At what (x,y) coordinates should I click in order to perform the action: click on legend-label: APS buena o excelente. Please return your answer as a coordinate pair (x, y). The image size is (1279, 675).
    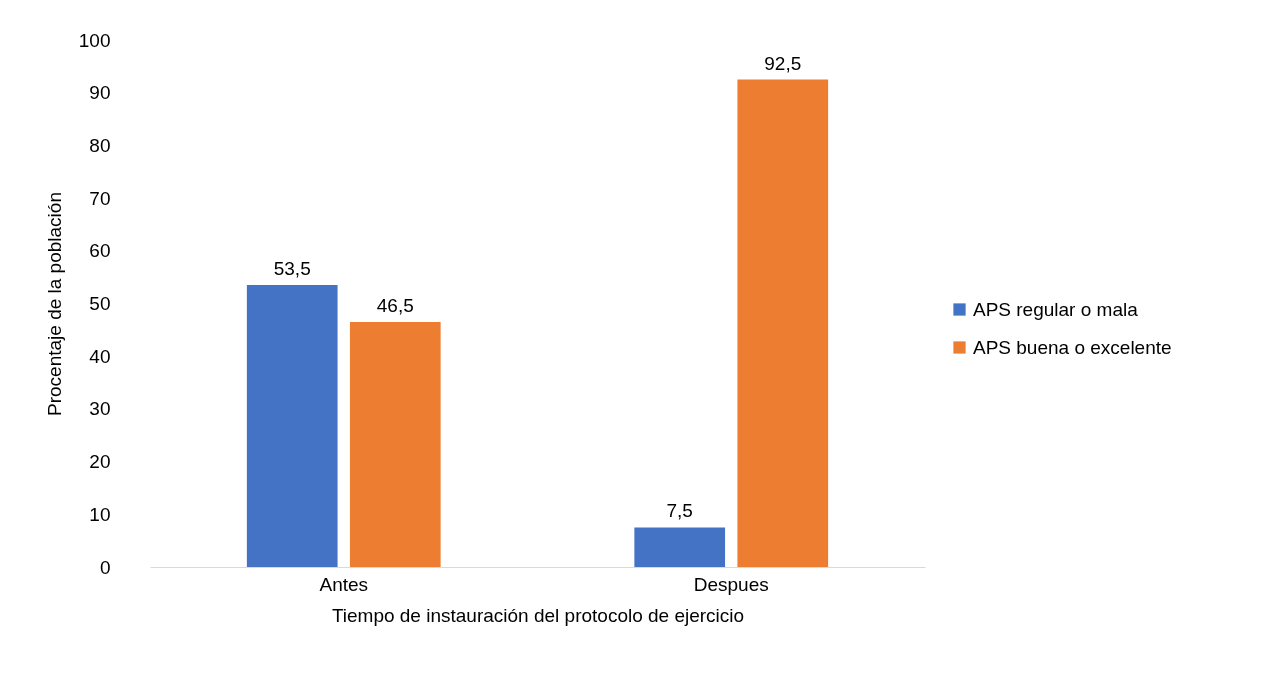
    Looking at the image, I should click on (1072, 347).